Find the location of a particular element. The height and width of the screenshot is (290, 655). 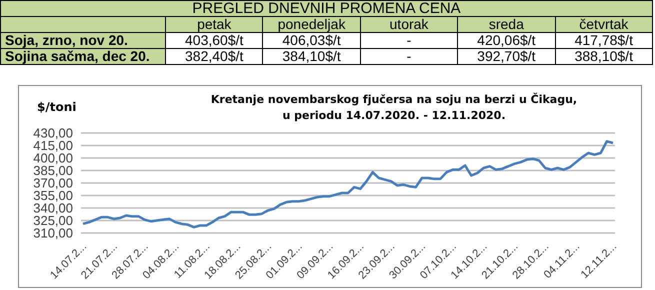

y-tick-label: 325,00 is located at coordinates (53, 220).